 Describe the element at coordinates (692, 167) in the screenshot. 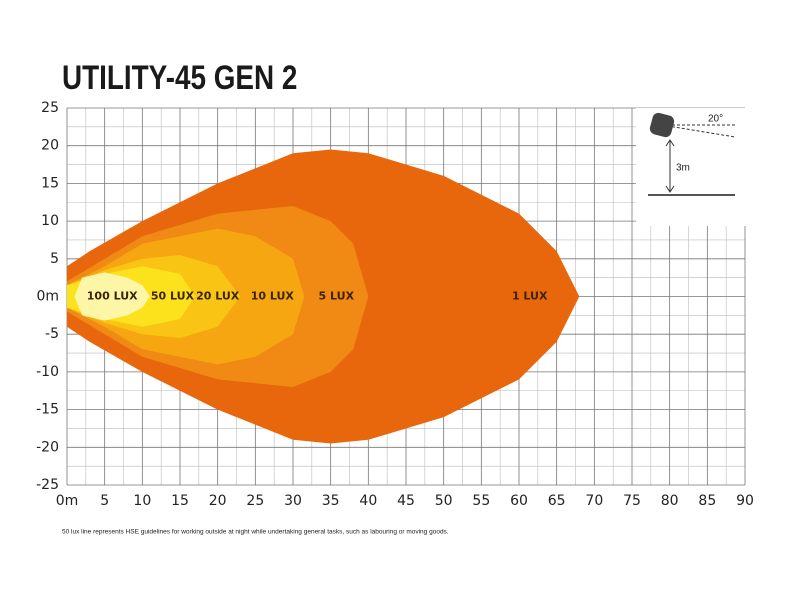

I see `inset: 20° 3m` at that location.